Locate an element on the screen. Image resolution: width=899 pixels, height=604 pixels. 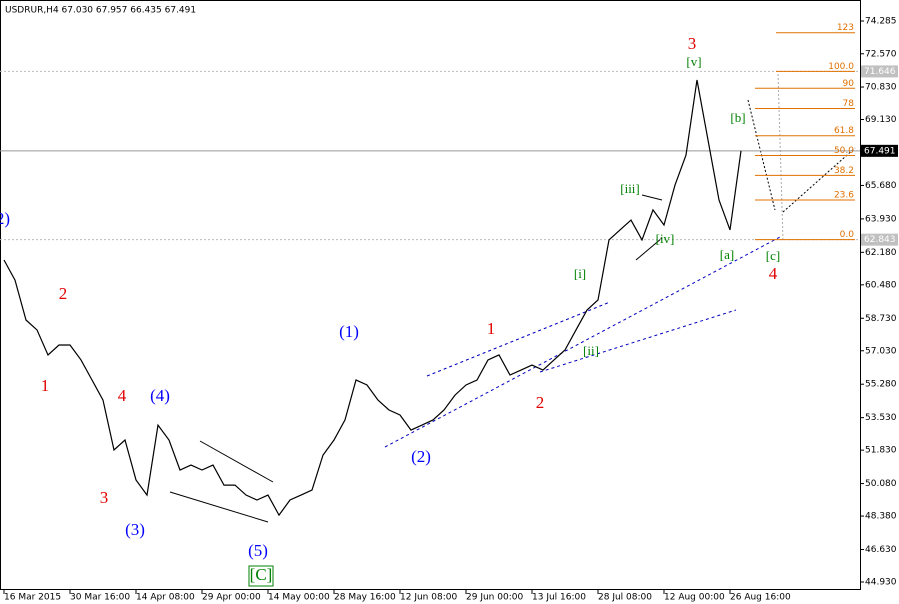
wave-label: [a] is located at coordinates (727, 254).